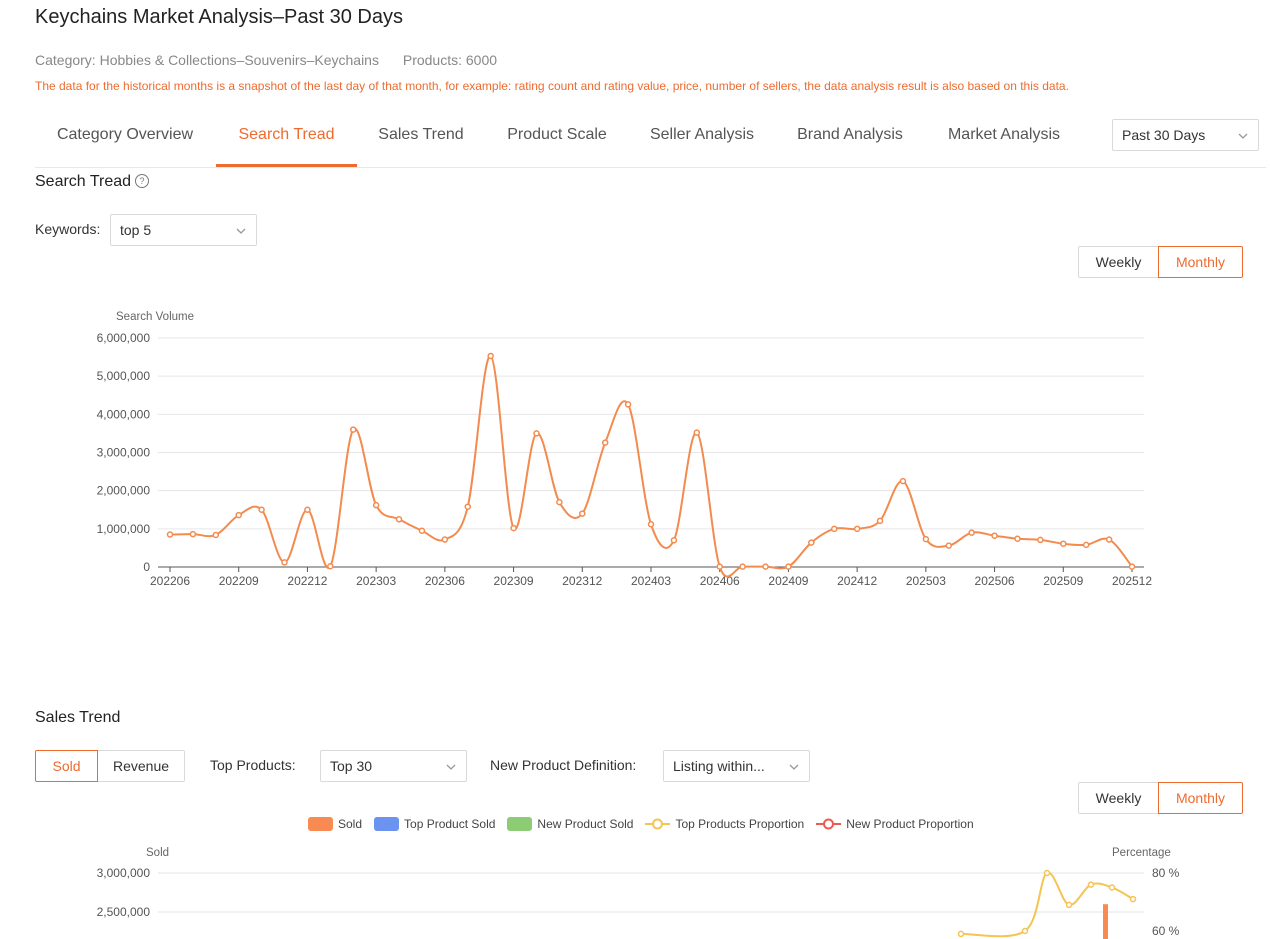 The image size is (1270, 939). I want to click on tab-search-tread: Search Tread, so click(286, 138).